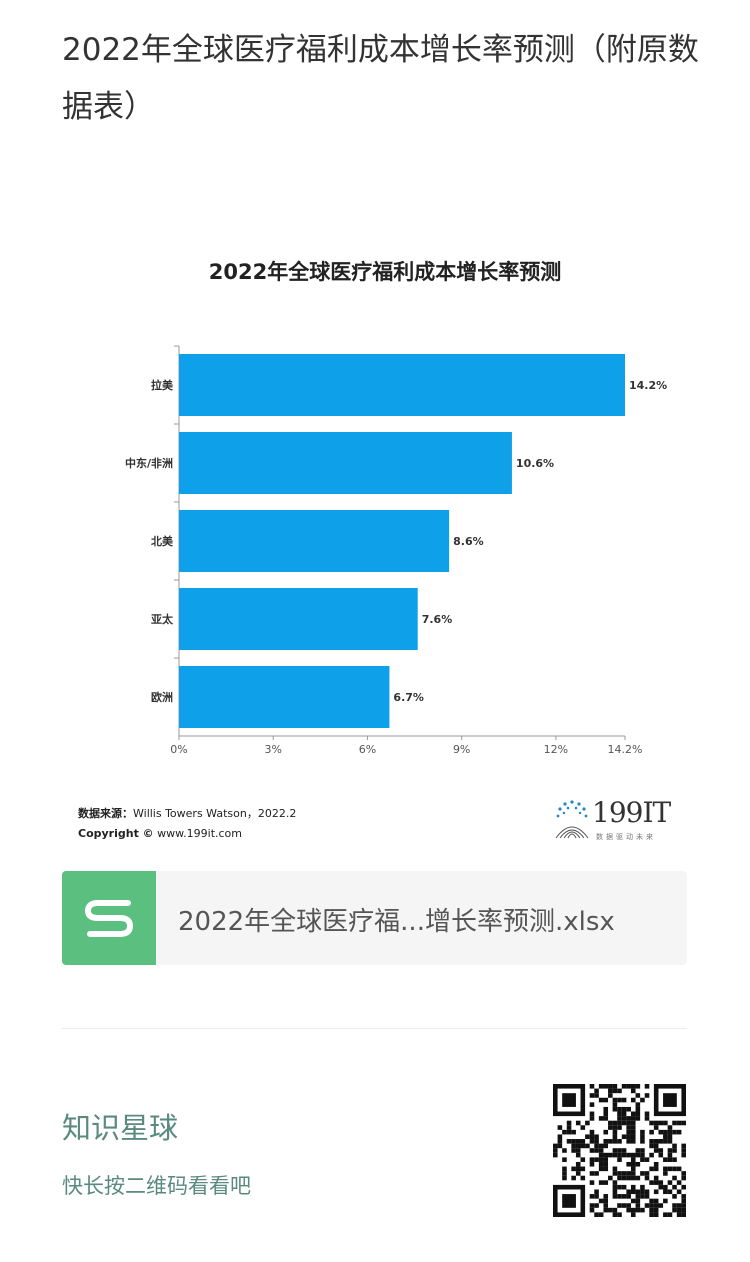 Image resolution: width=750 pixels, height=1262 pixels. What do you see at coordinates (625, 749) in the screenshot?
I see `x-tick-label: 14.2%` at bounding box center [625, 749].